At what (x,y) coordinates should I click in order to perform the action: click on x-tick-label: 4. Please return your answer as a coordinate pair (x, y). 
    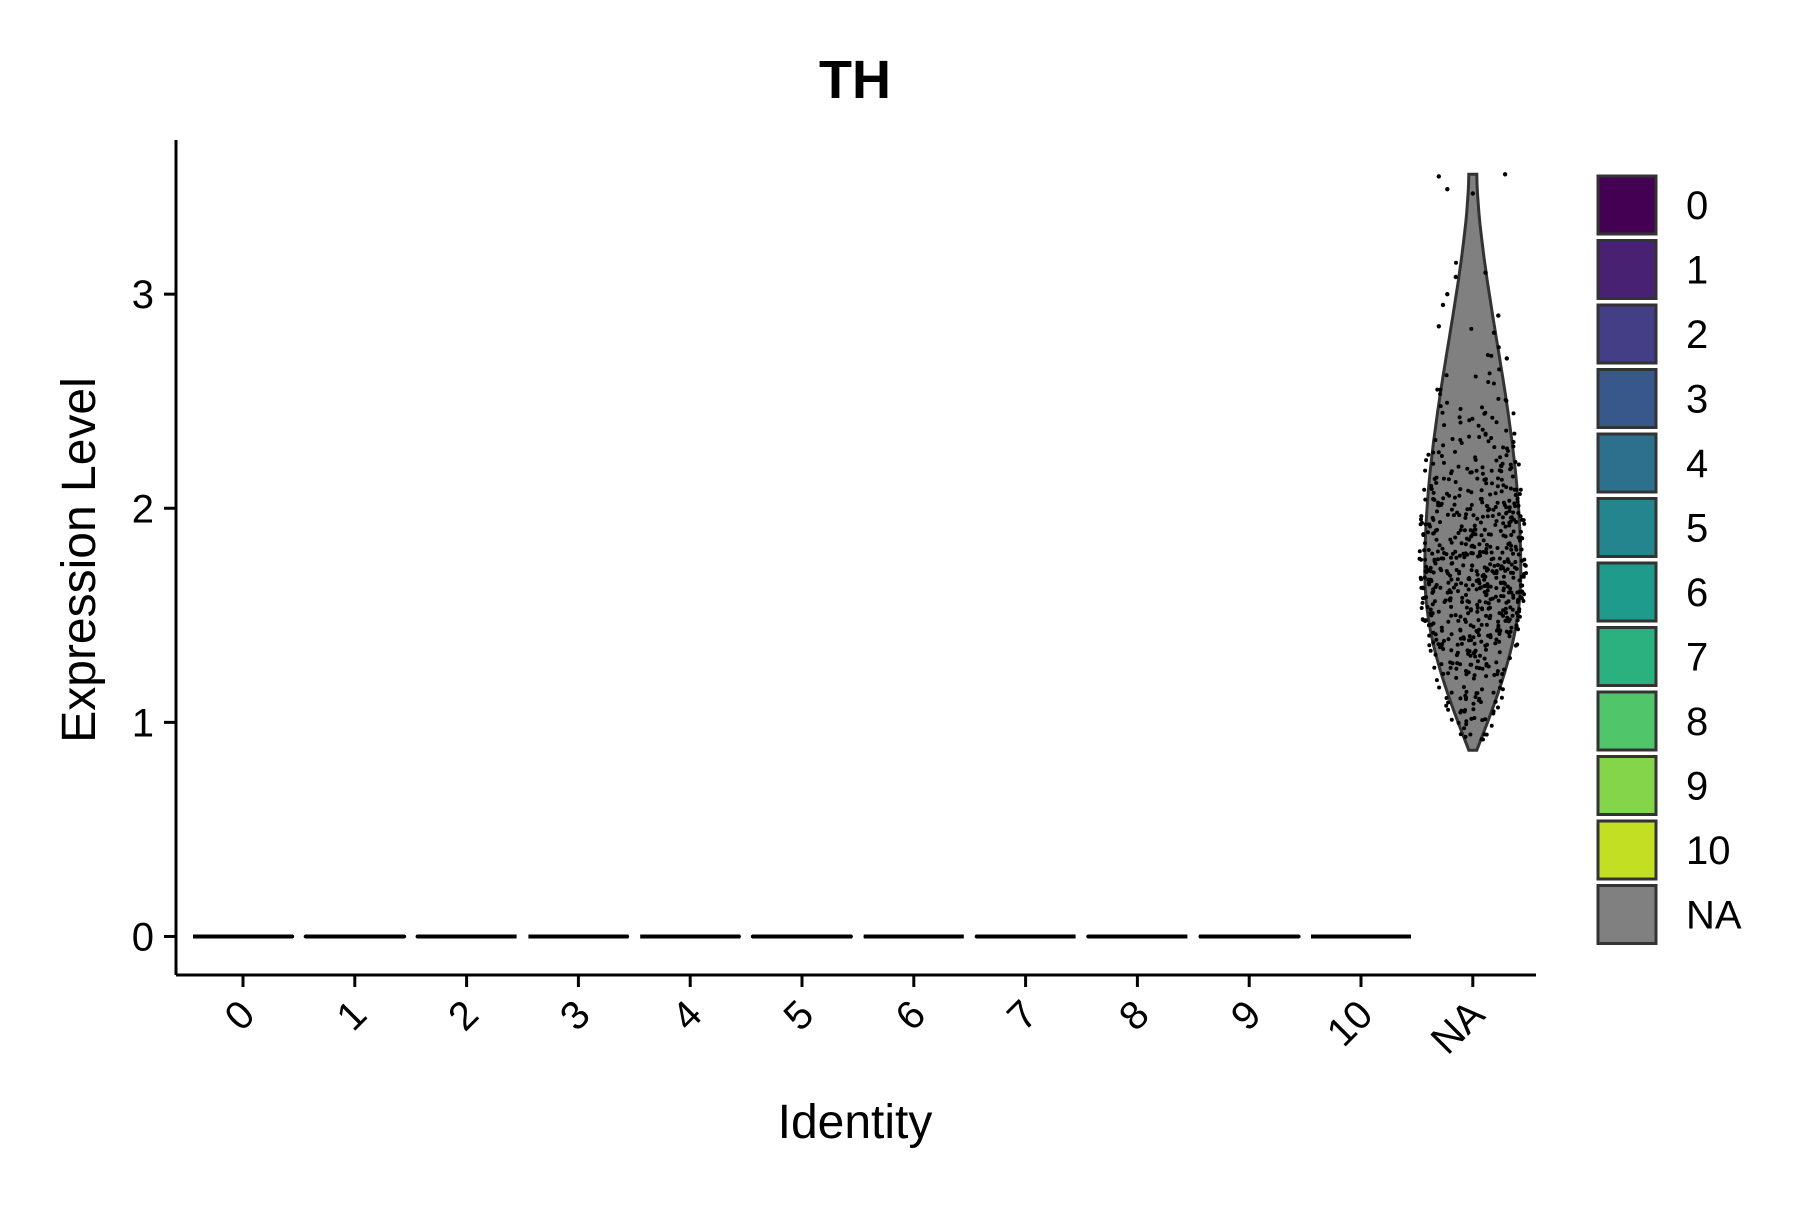
    Looking at the image, I should click on (687, 1015).